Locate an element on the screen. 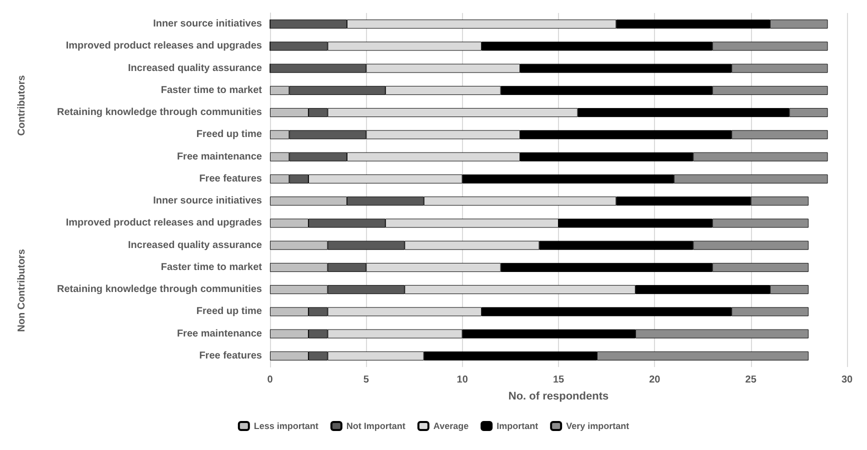 This screenshot has width=867, height=450. legend-label: Average is located at coordinates (451, 426).